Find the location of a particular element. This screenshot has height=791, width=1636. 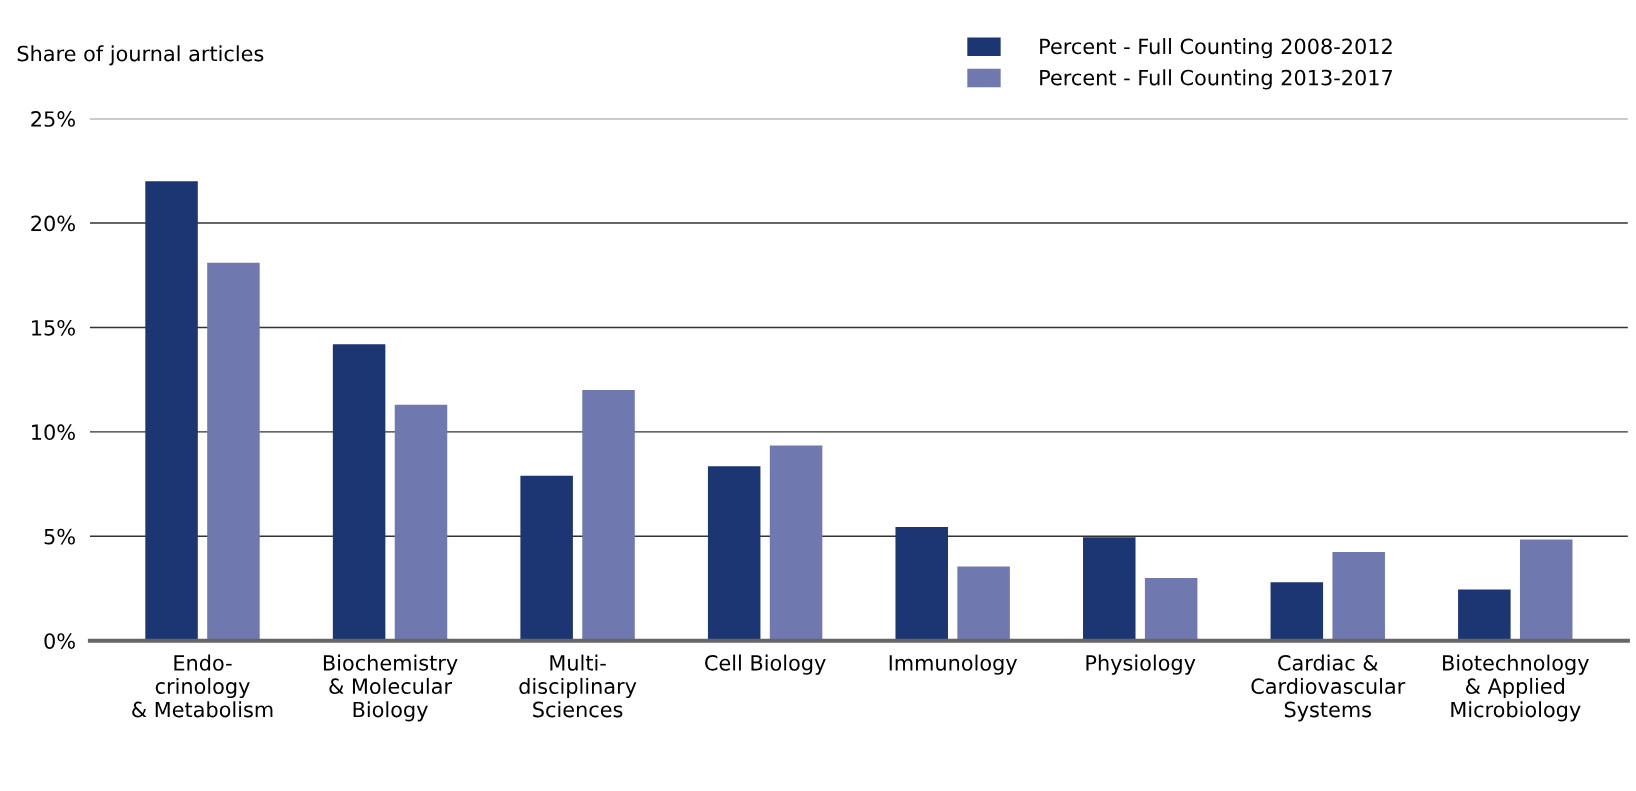

y-tick-label: 0% is located at coordinates (59, 641).